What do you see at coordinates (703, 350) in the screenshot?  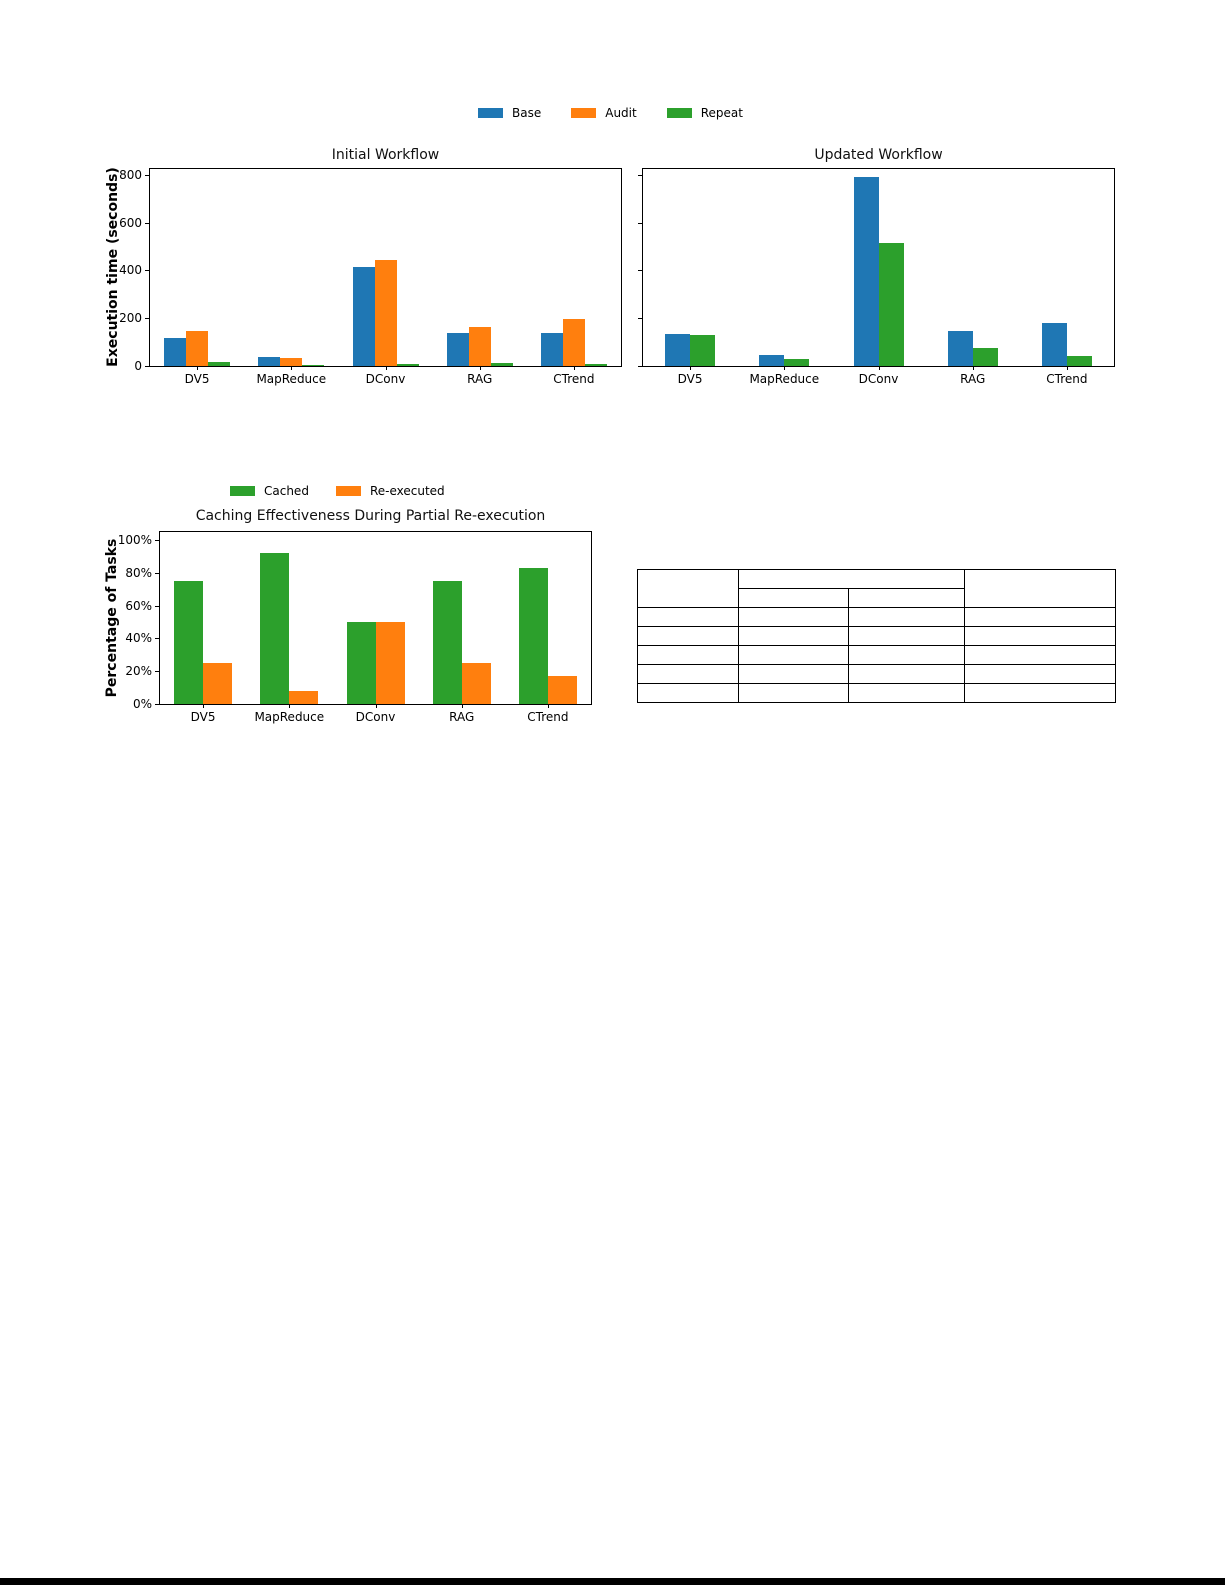 I see `bar-repeat-dv5` at bounding box center [703, 350].